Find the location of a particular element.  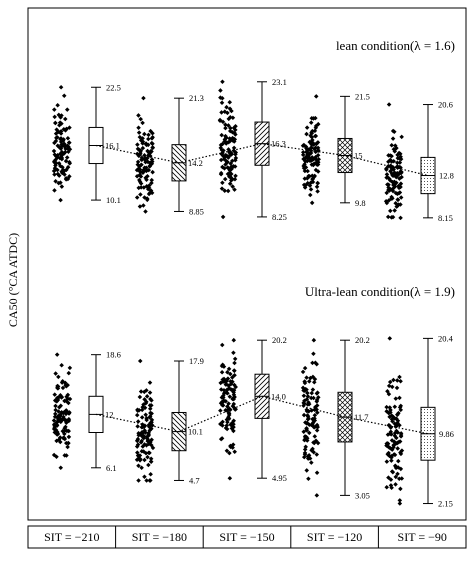

min-label: 4.7 is located at coordinates (194, 480).